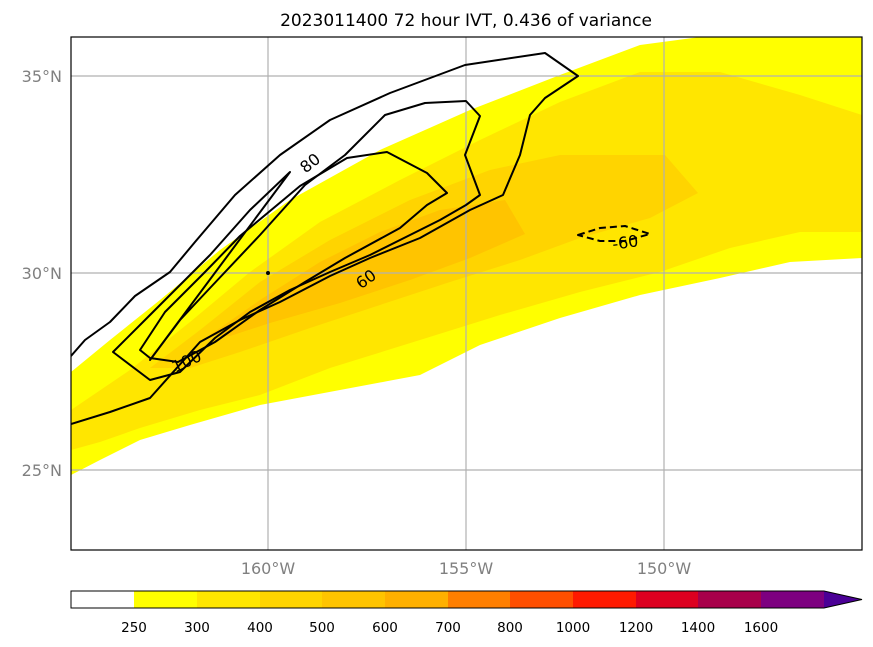  What do you see at coordinates (510, 628) in the screenshot?
I see `cb-label-800: 800` at bounding box center [510, 628].